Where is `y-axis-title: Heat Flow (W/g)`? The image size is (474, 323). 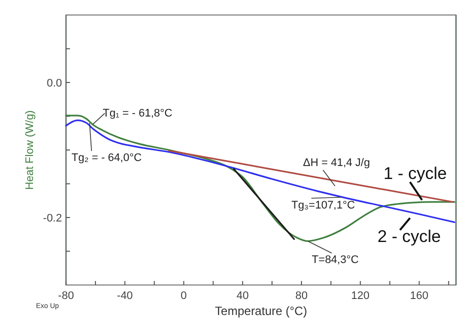 y-axis-title: Heat Flow (W/g) is located at coordinates (30, 150).